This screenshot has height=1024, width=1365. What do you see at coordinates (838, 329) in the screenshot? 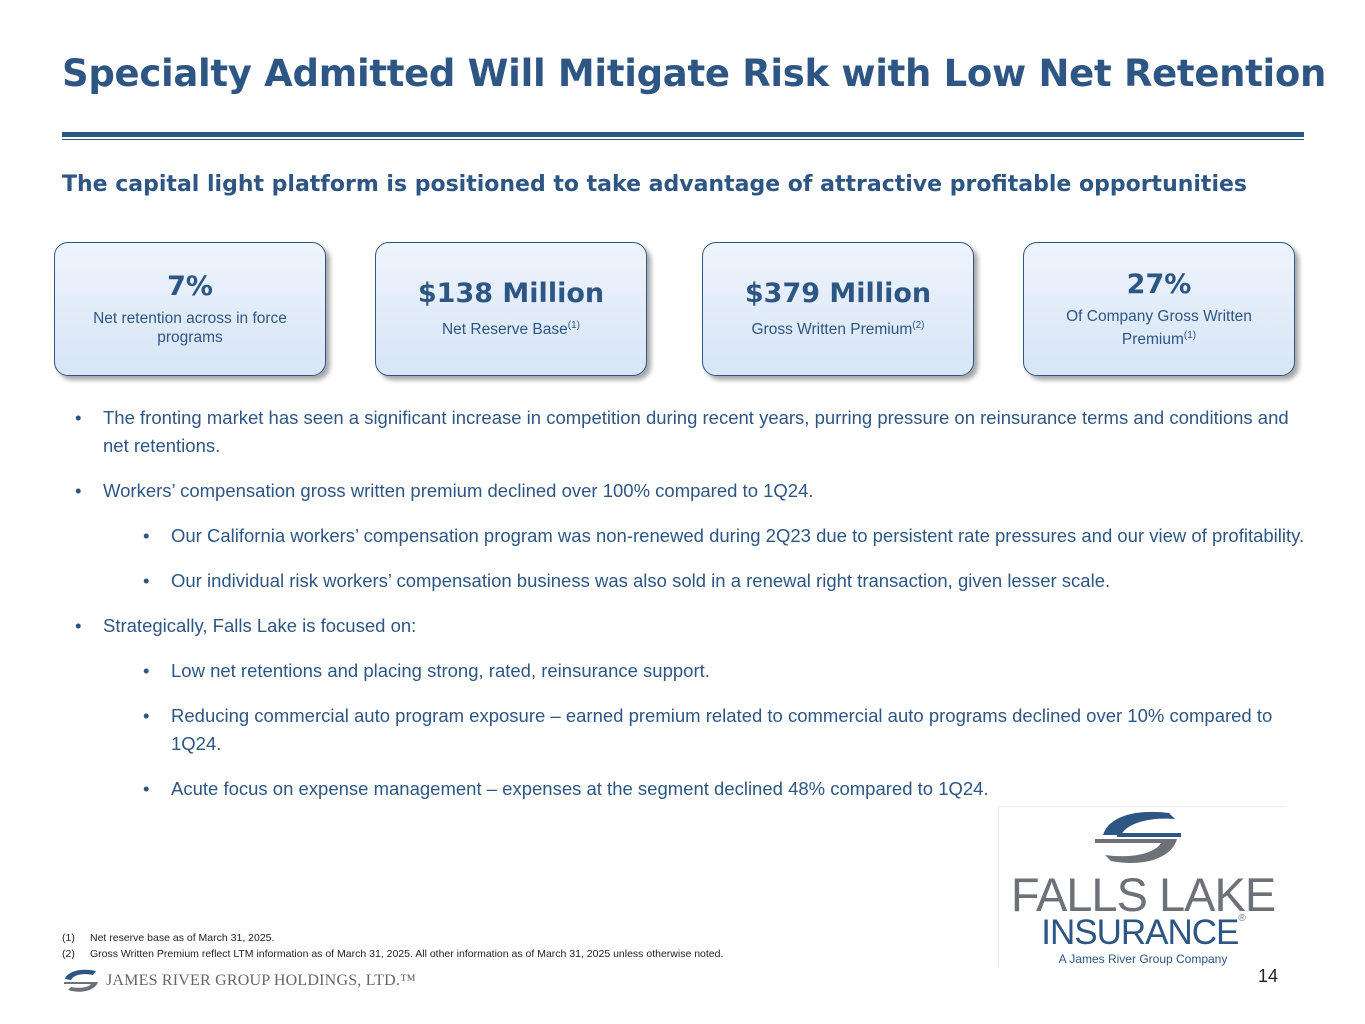
I see `stat-label: Gross Written Premium(2)` at bounding box center [838, 329].